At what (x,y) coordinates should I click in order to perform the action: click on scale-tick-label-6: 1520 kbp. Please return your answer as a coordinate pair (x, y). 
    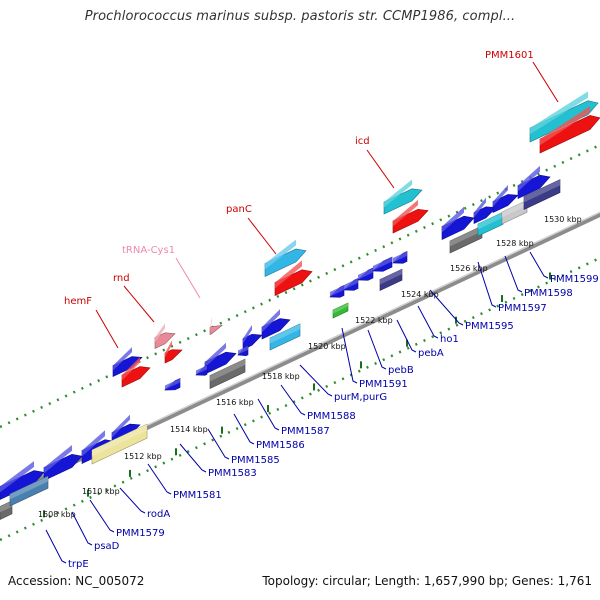
    Looking at the image, I should click on (327, 346).